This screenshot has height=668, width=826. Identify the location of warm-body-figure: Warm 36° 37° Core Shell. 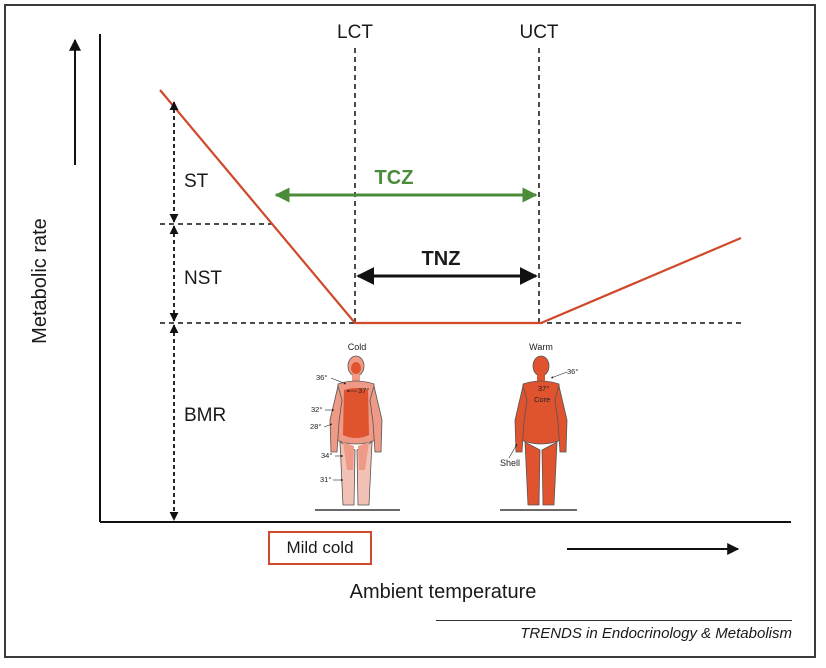
(539, 426).